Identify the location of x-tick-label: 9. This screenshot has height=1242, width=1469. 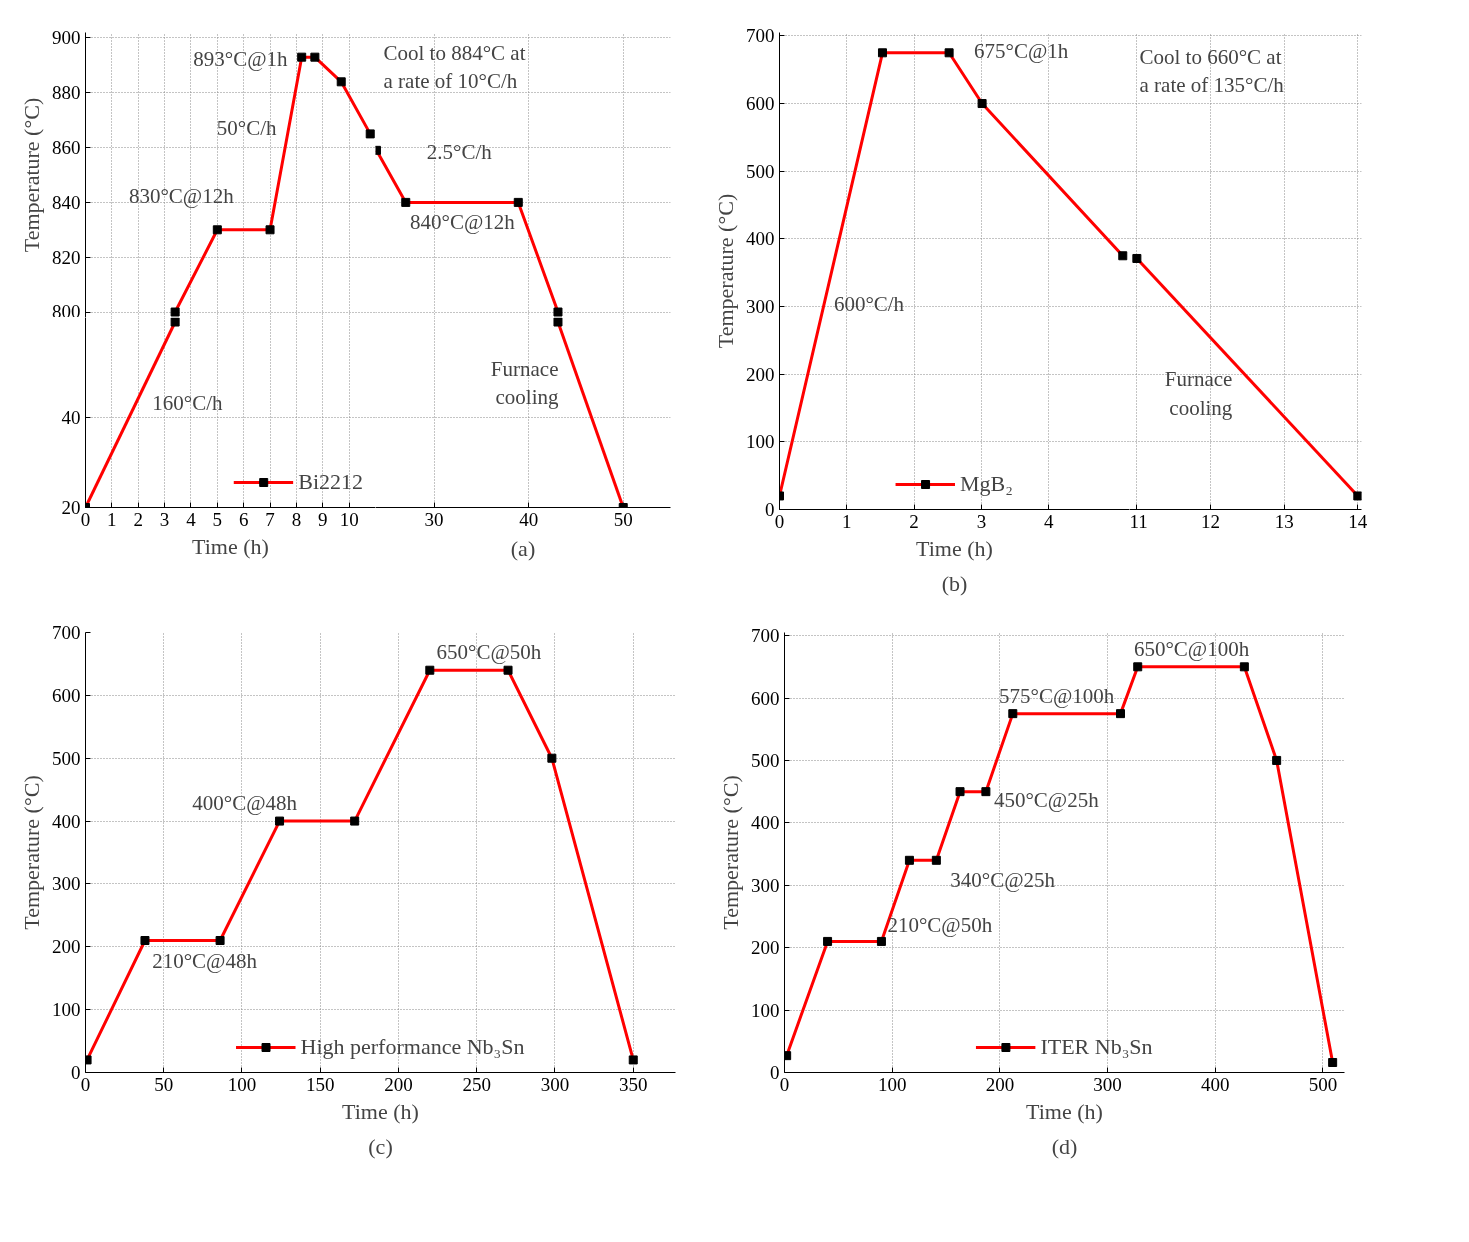
(323, 519).